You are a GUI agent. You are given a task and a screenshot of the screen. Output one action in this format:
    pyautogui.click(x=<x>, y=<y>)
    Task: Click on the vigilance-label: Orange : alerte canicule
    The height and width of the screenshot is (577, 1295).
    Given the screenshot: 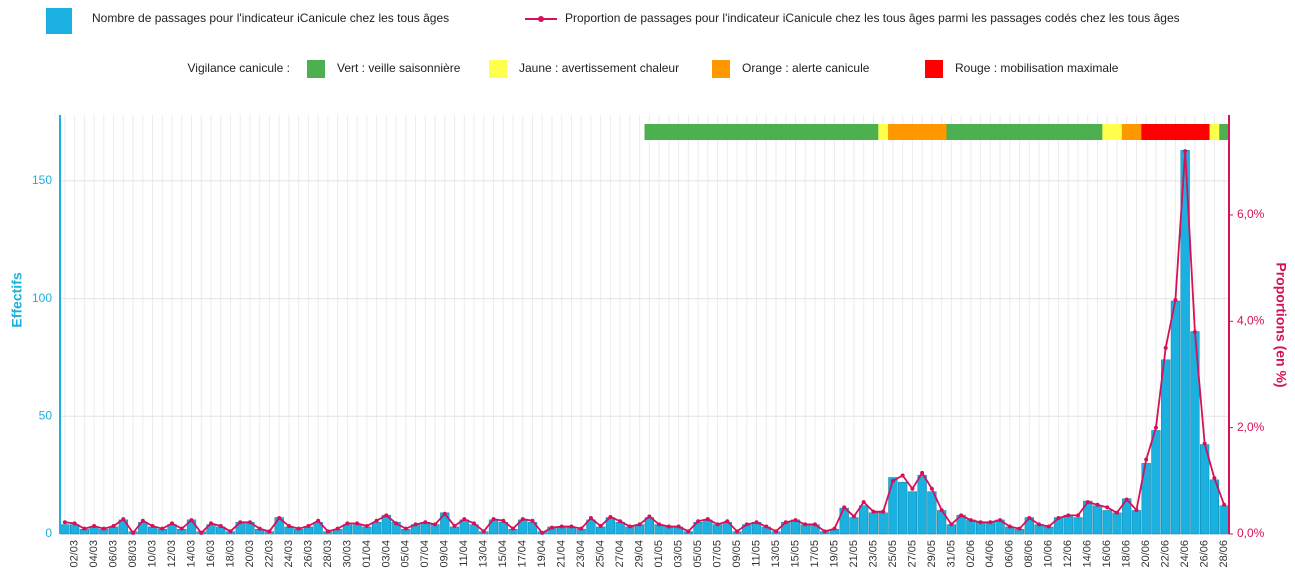 What is the action you would take?
    pyautogui.click(x=806, y=68)
    